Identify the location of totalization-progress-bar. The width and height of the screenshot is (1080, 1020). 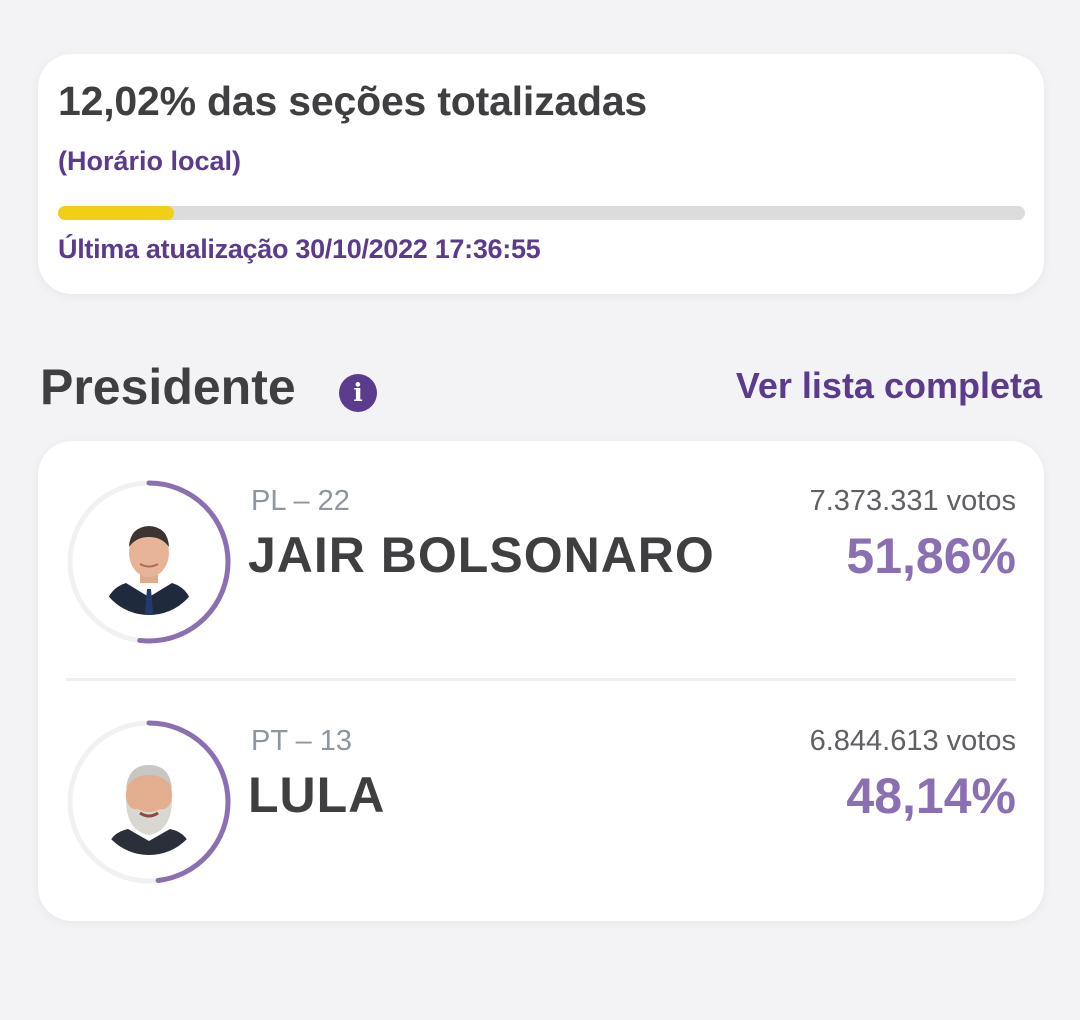
(541, 213).